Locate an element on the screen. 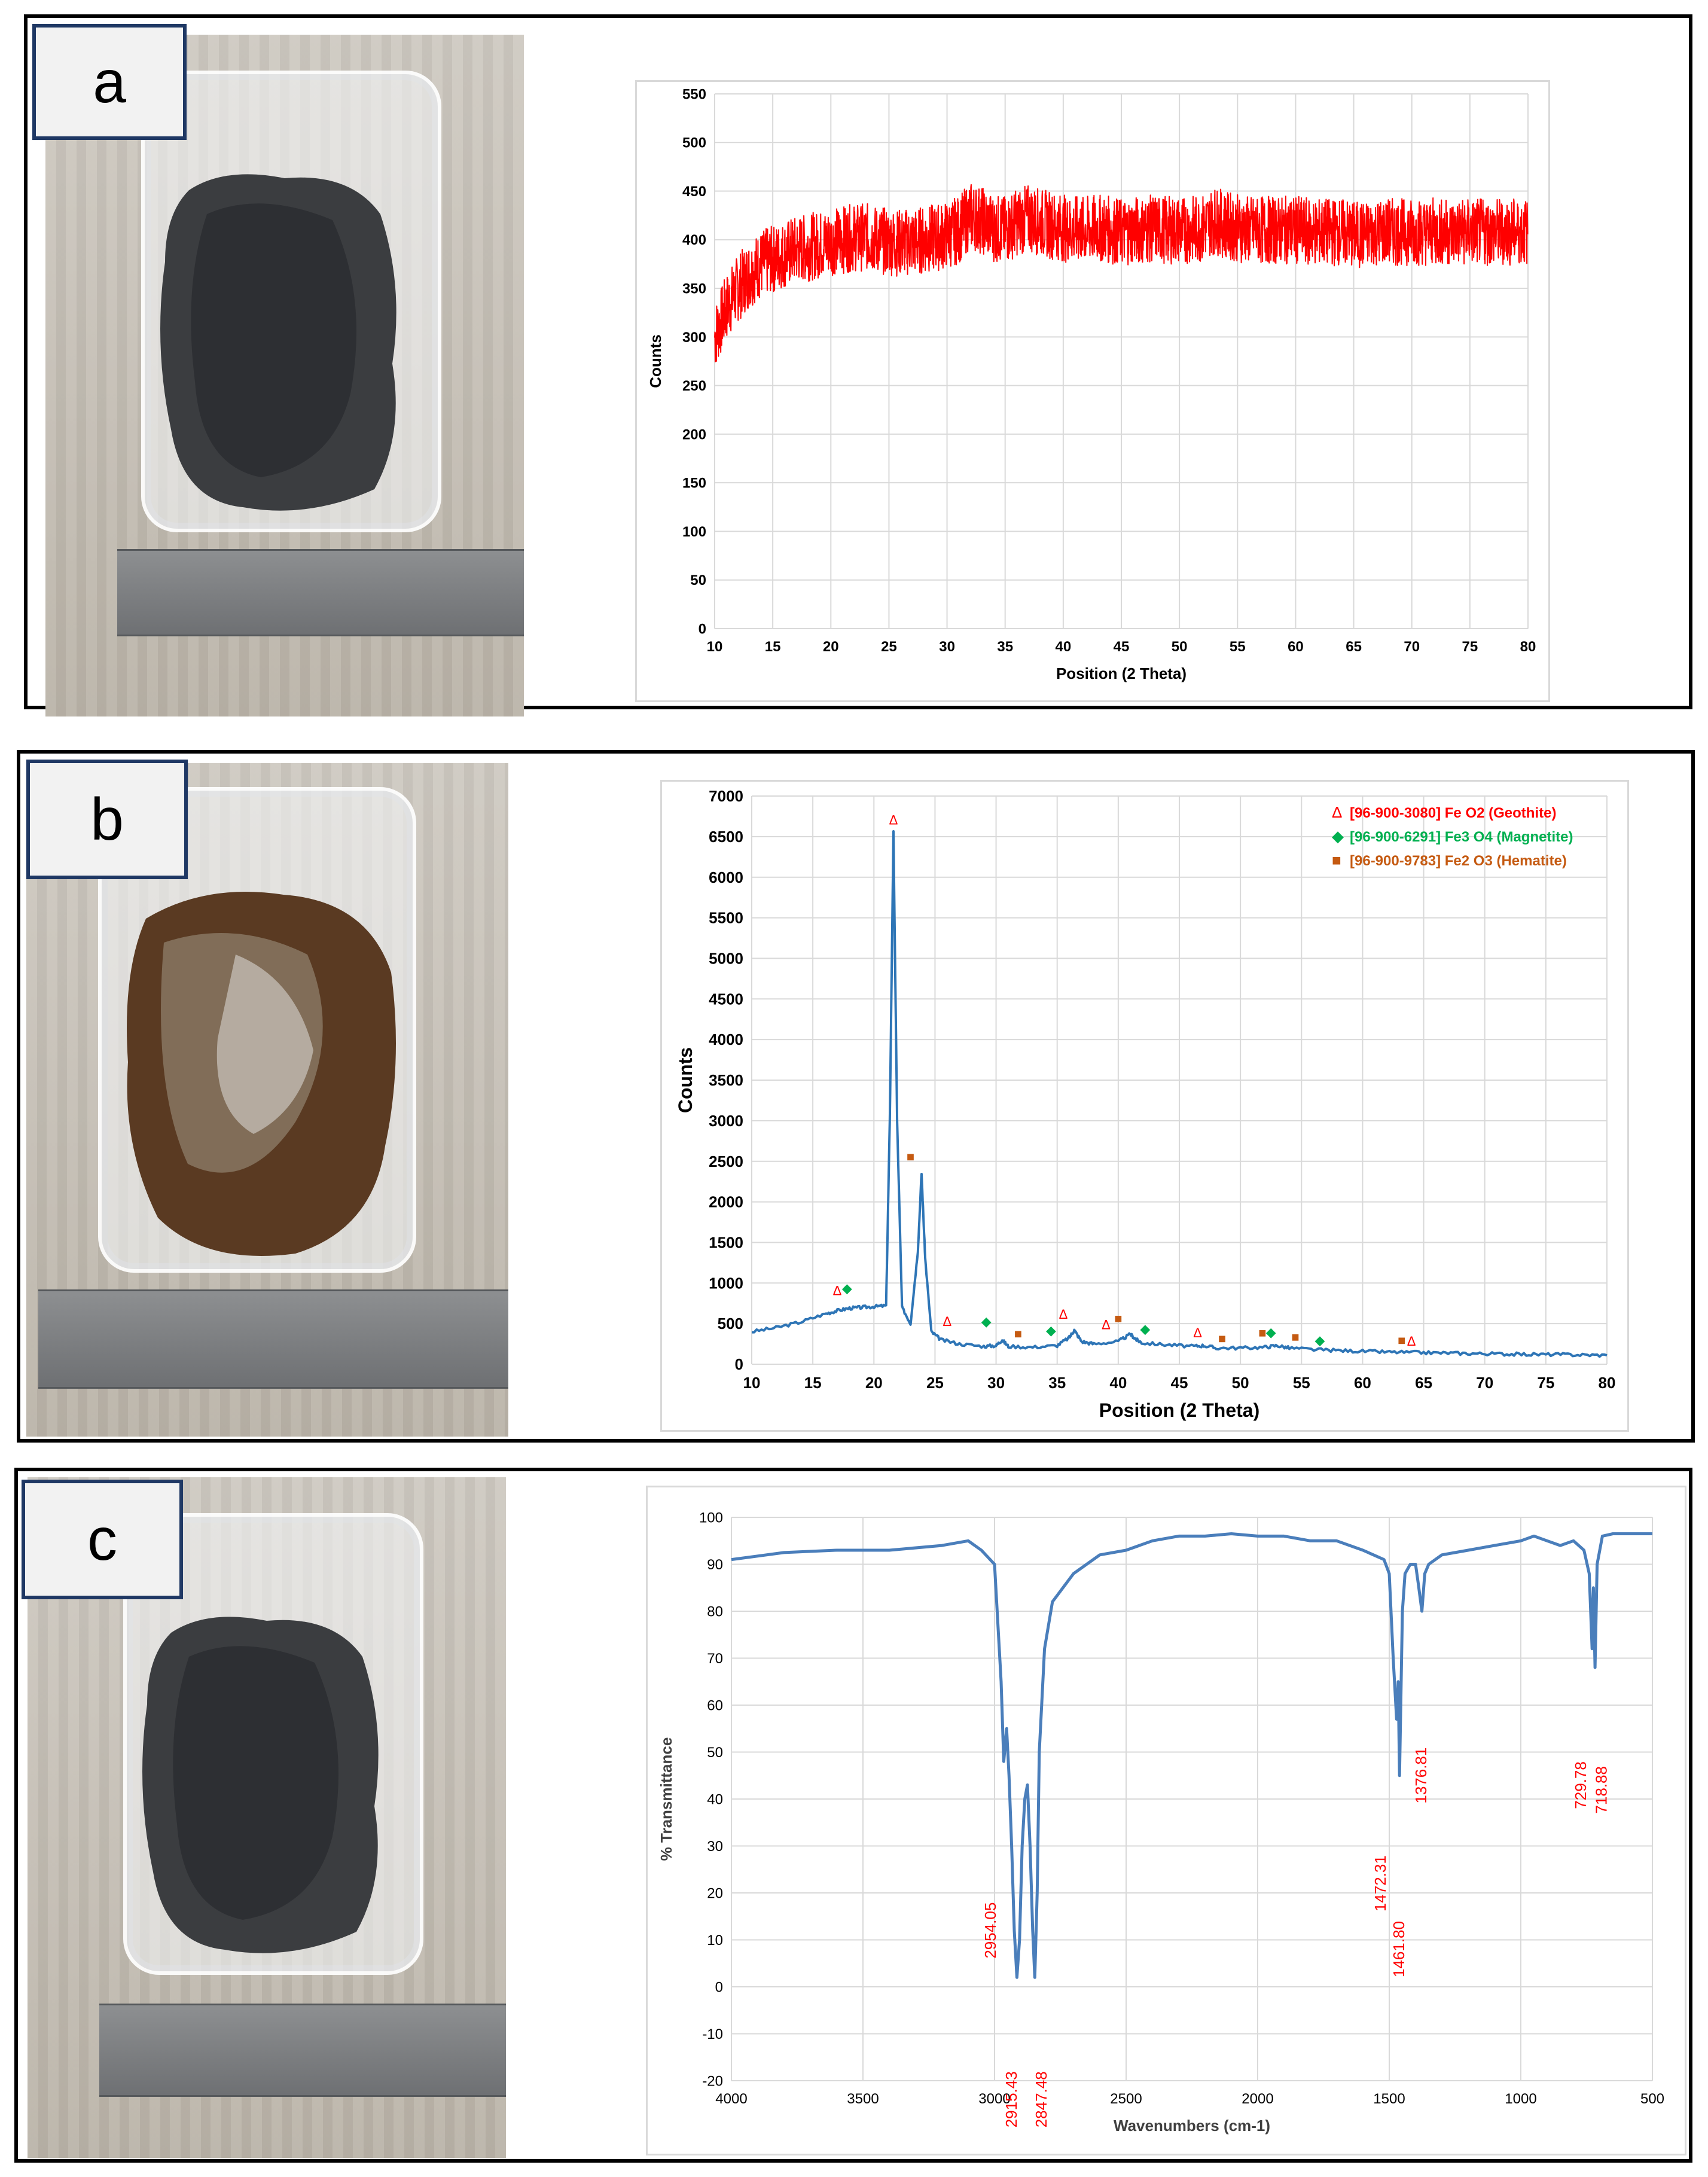 This screenshot has width=1708, height=2177. y-tick-label: 1500 is located at coordinates (726, 1243).